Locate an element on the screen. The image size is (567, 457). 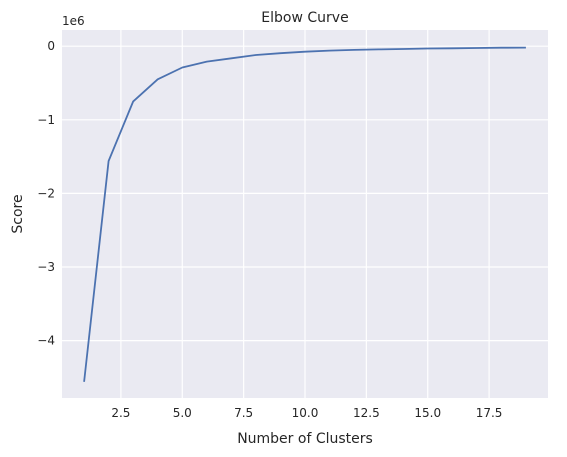
y-axis-label: Score is located at coordinates (18, 213).